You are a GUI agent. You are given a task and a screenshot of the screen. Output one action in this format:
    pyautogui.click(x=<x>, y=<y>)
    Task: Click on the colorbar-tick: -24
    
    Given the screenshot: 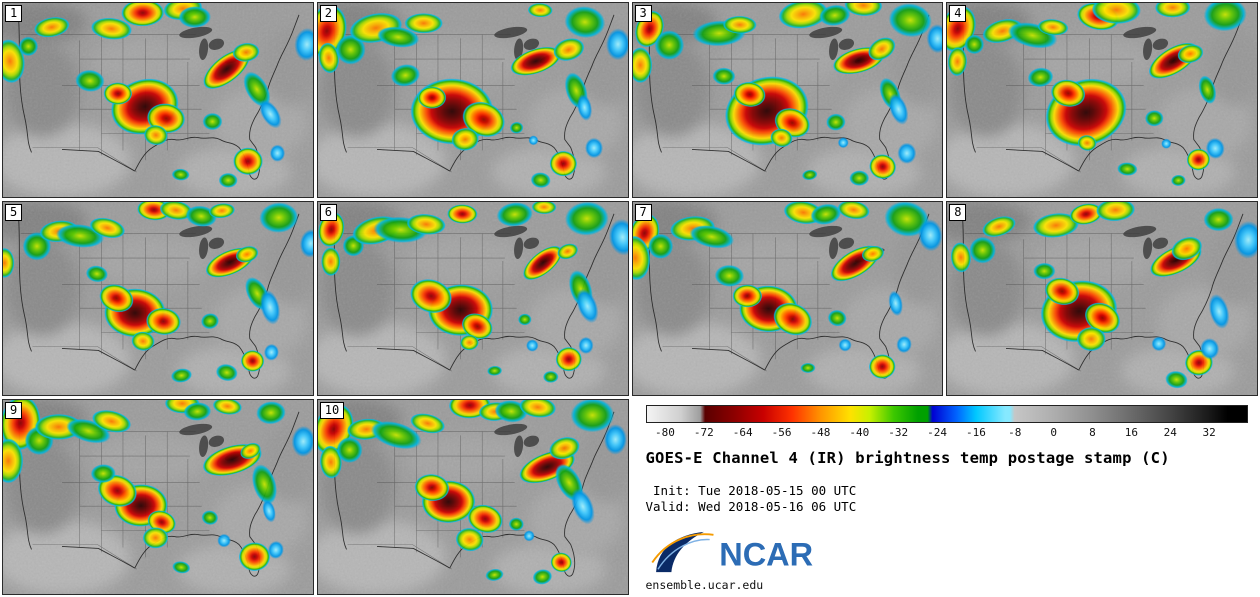 What is the action you would take?
    pyautogui.click(x=937, y=433)
    